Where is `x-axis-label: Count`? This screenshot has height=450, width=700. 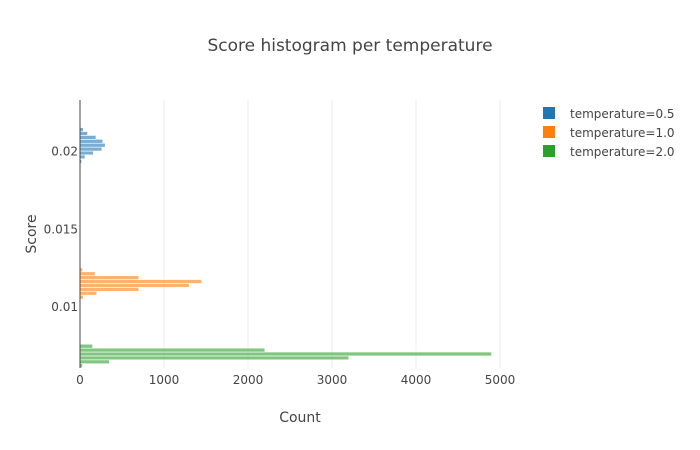
x-axis-label: Count is located at coordinates (300, 418).